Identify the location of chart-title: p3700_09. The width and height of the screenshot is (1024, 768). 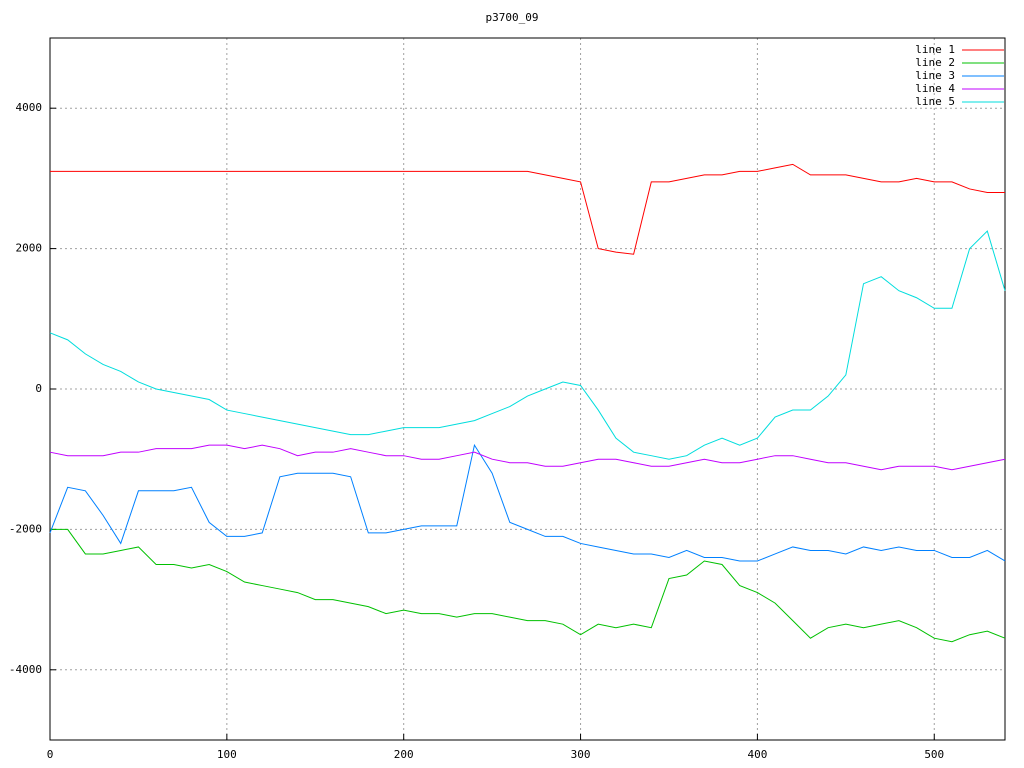
(512, 17).